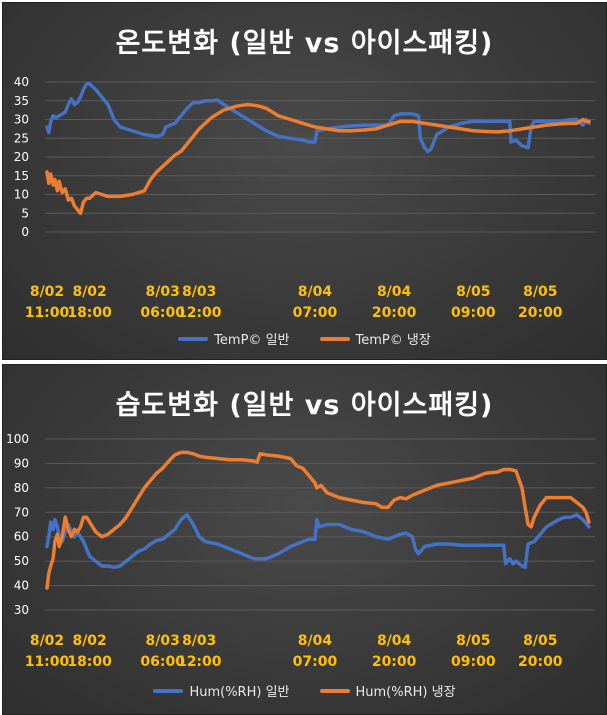 The image size is (607, 715). What do you see at coordinates (473, 313) in the screenshot?
I see `temp-x-tick-time: 09:00` at bounding box center [473, 313].